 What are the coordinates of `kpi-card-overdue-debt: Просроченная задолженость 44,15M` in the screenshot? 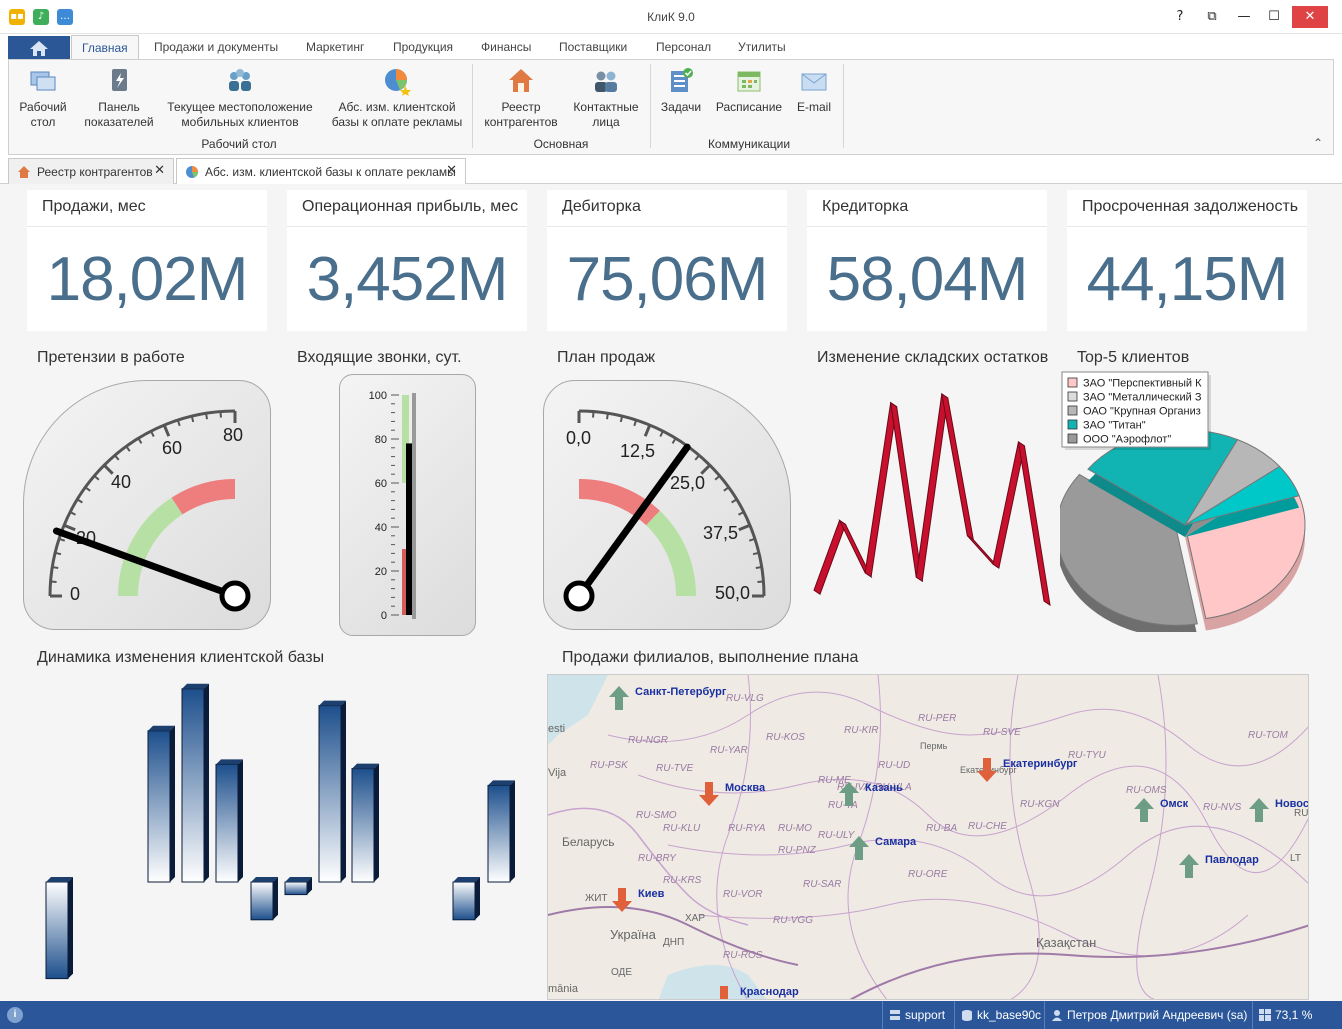 It's located at (1187, 260).